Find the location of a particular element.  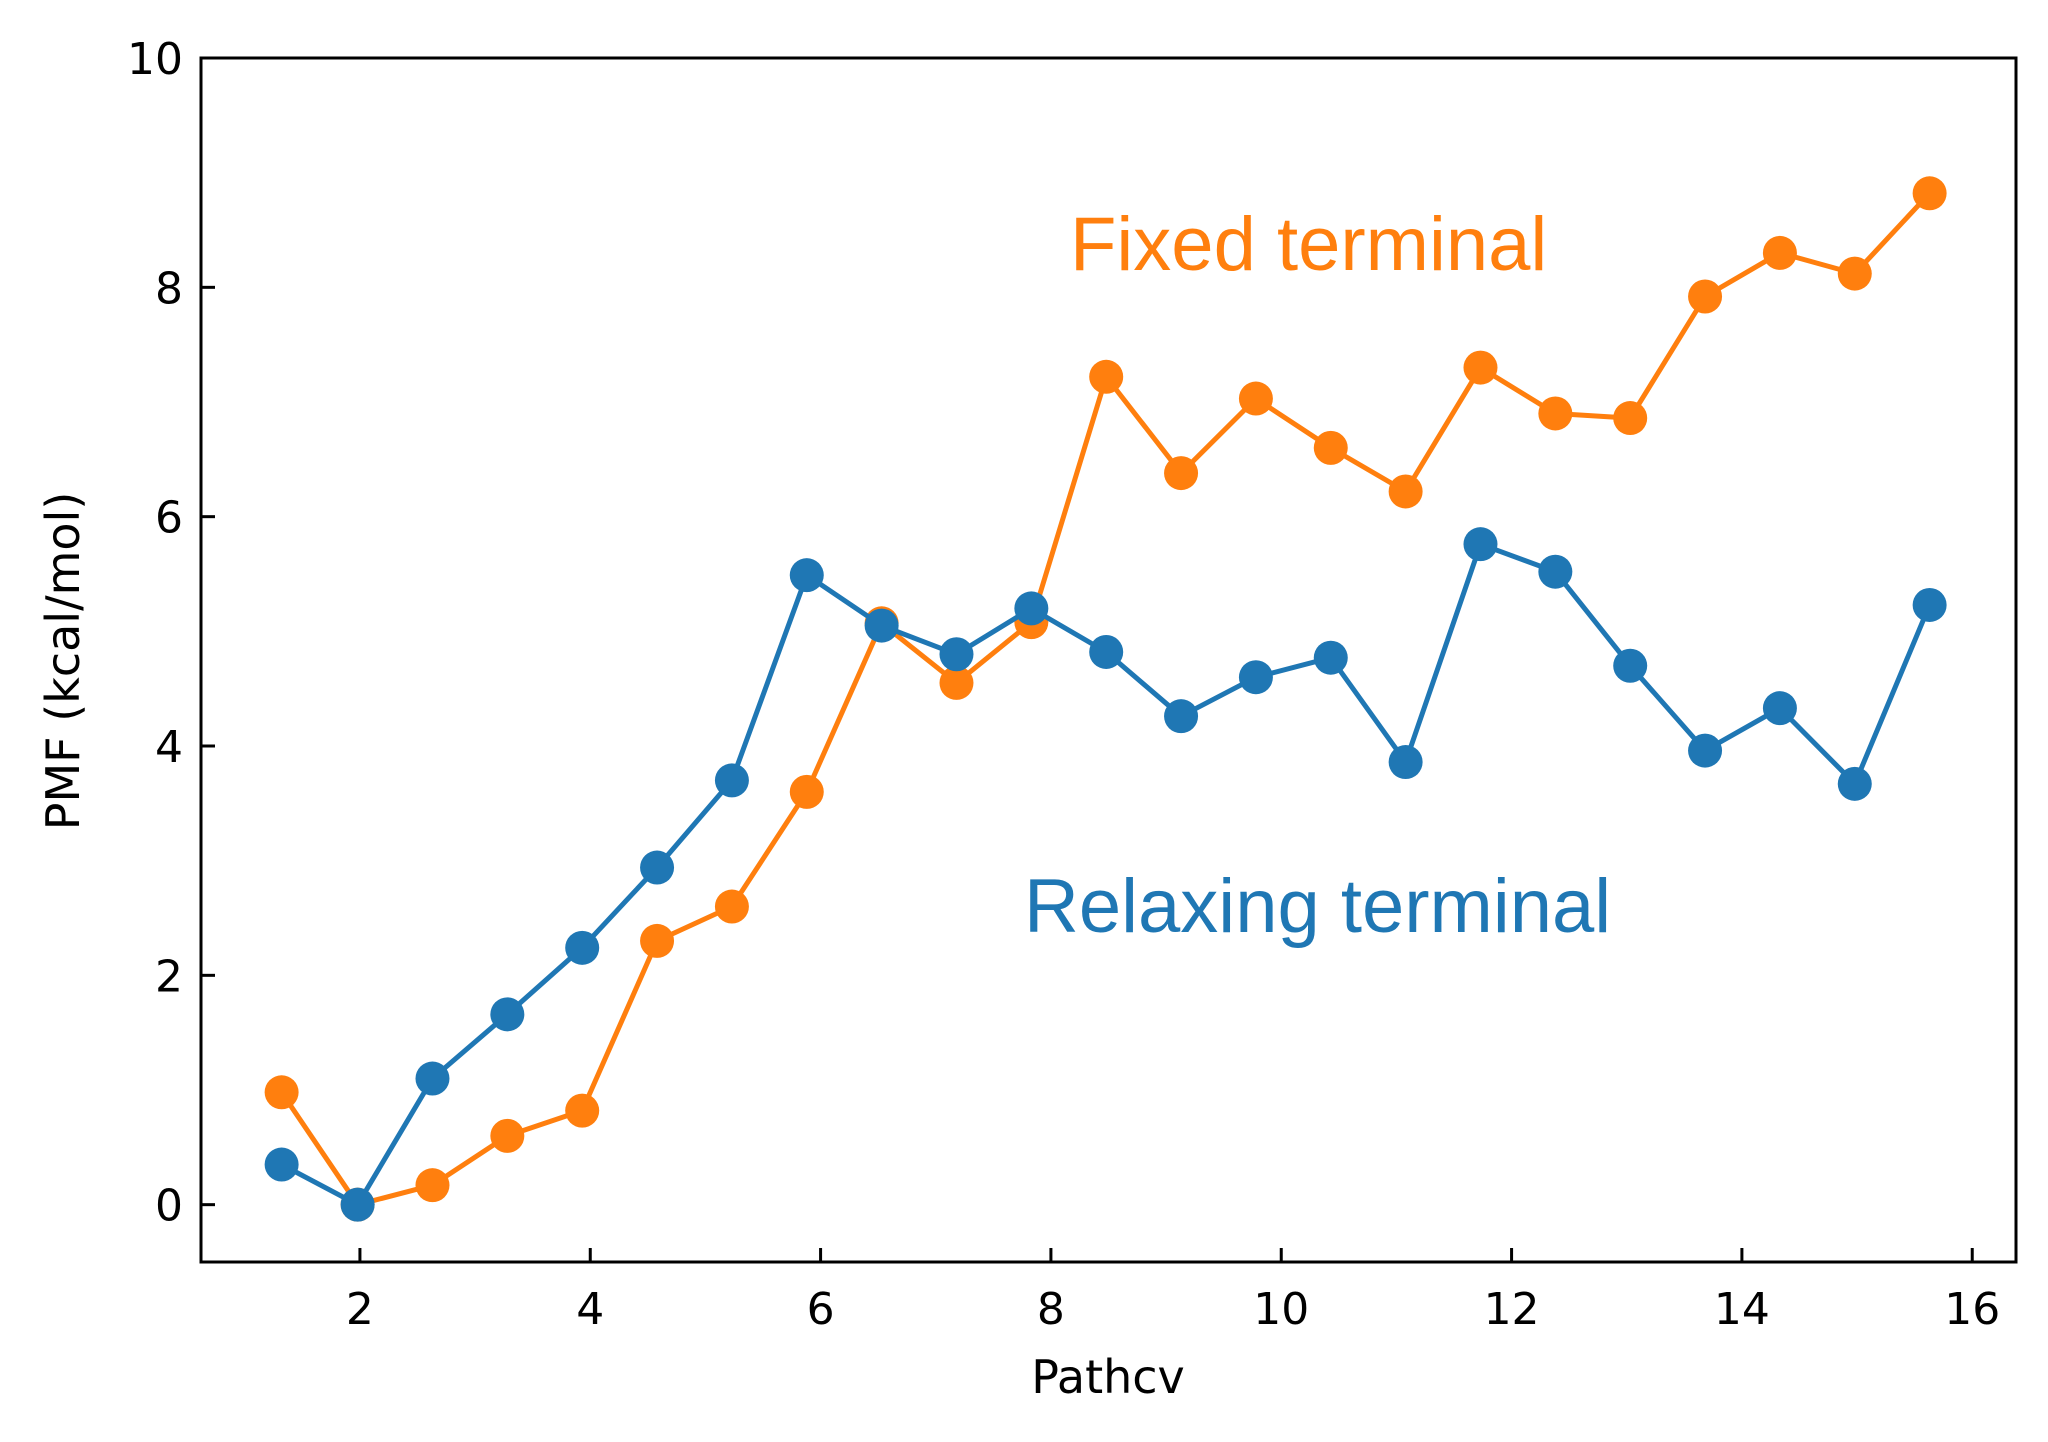

x-axis: 2 4 6 8 10 12 14 16 is located at coordinates (1173, 1291).